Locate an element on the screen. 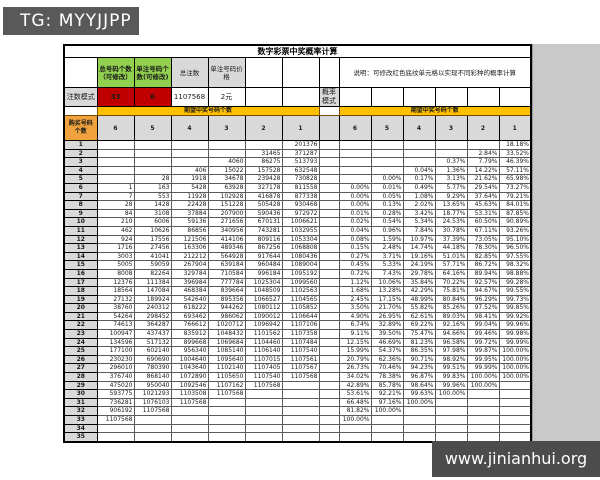 The height and width of the screenshot is (480, 600). percent-cell: 14.22% is located at coordinates (483, 170).